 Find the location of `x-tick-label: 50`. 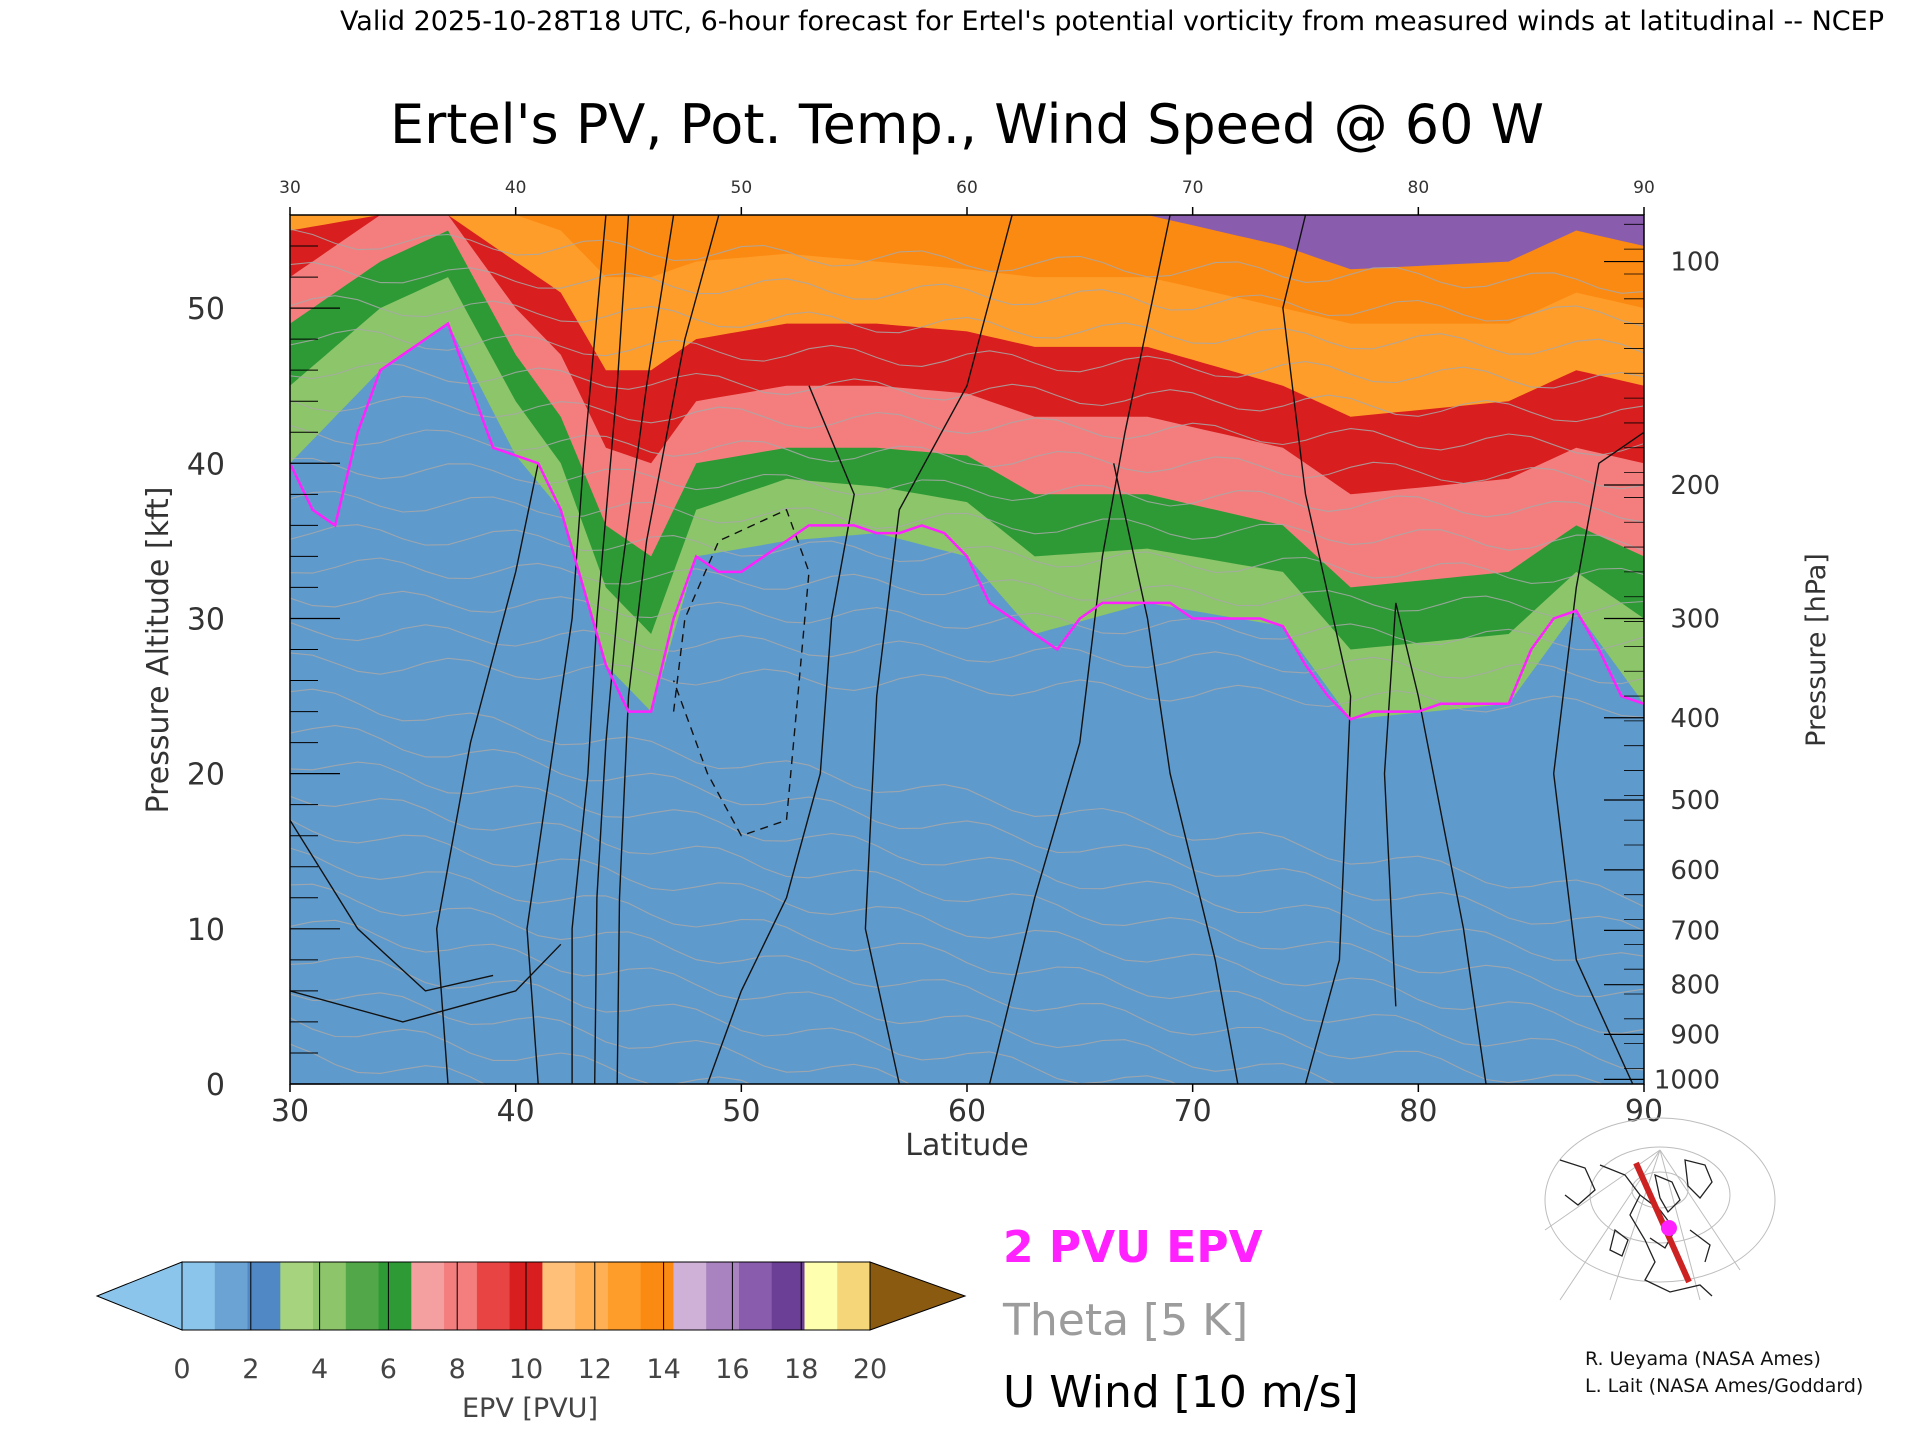

x-tick-label: 50 is located at coordinates (741, 1111).